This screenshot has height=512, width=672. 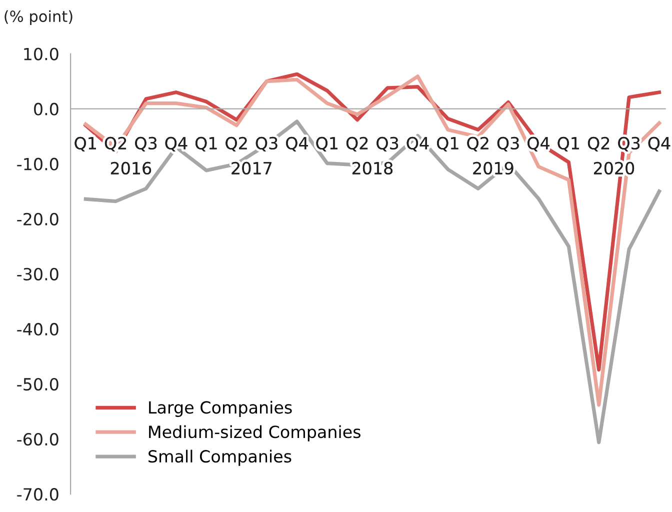 I want to click on y-tick-label: 0.0, so click(x=46, y=109).